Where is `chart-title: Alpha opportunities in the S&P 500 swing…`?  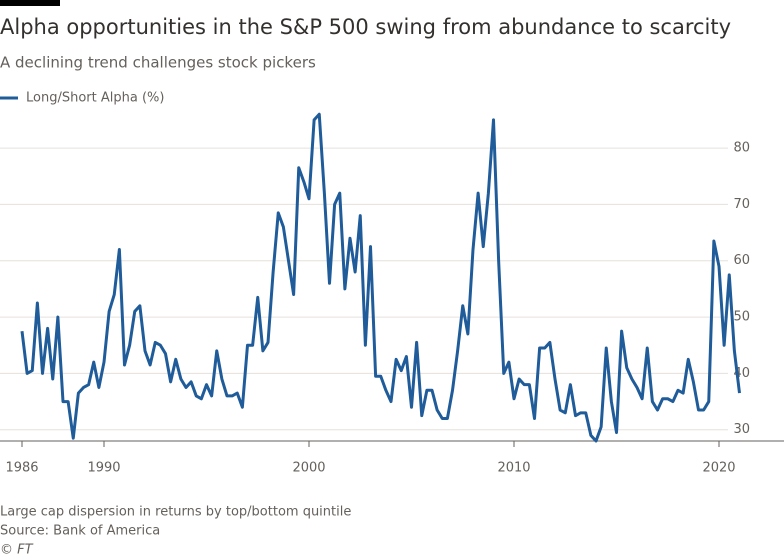 chart-title: Alpha opportunities in the S&P 500 swing… is located at coordinates (365, 27).